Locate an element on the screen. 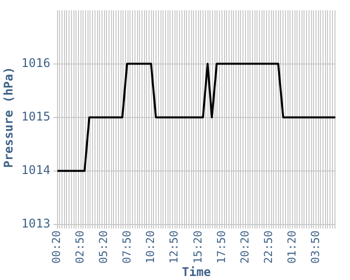  x-tick-label: 05:20 is located at coordinates (103, 247).